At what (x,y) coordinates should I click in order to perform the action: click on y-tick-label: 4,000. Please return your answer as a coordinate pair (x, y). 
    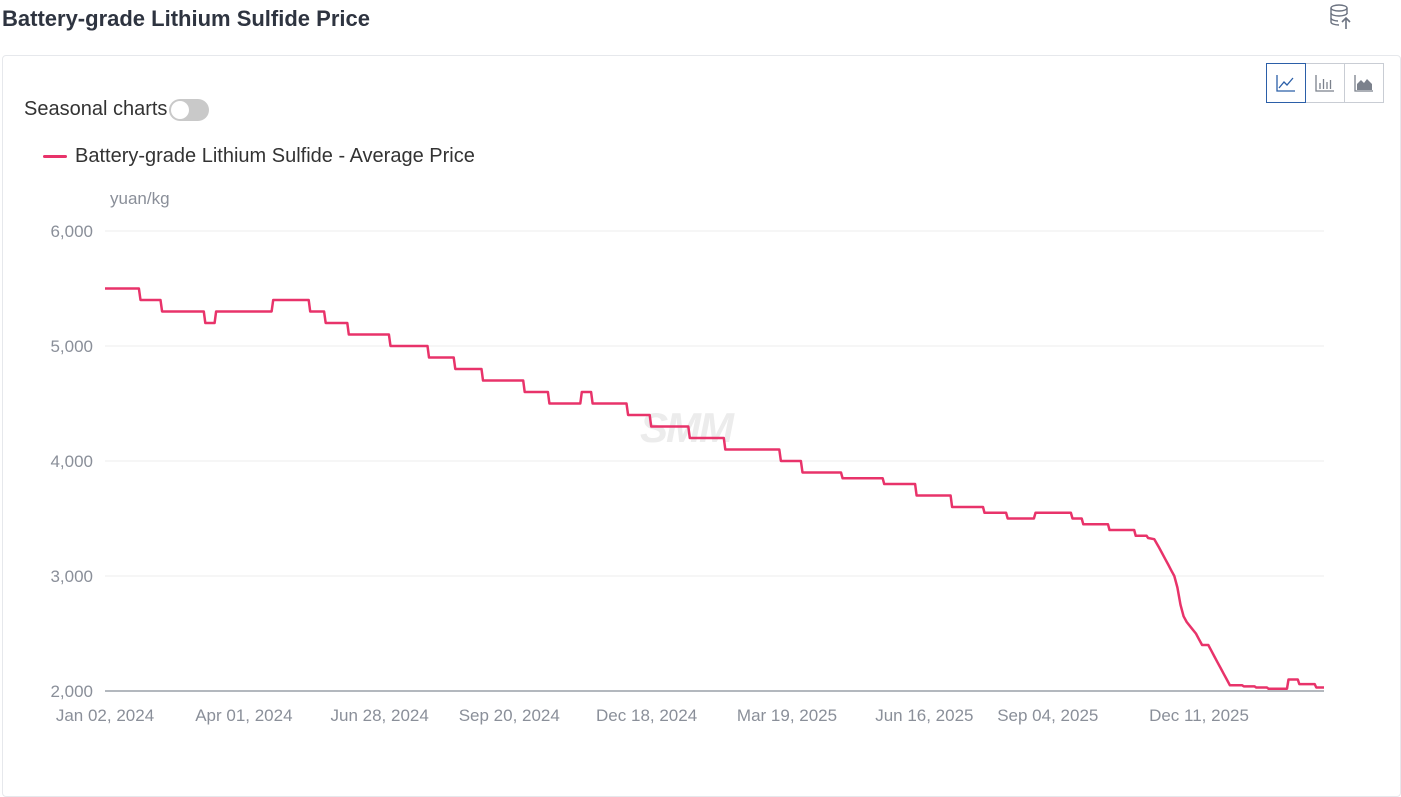
    Looking at the image, I should click on (71, 461).